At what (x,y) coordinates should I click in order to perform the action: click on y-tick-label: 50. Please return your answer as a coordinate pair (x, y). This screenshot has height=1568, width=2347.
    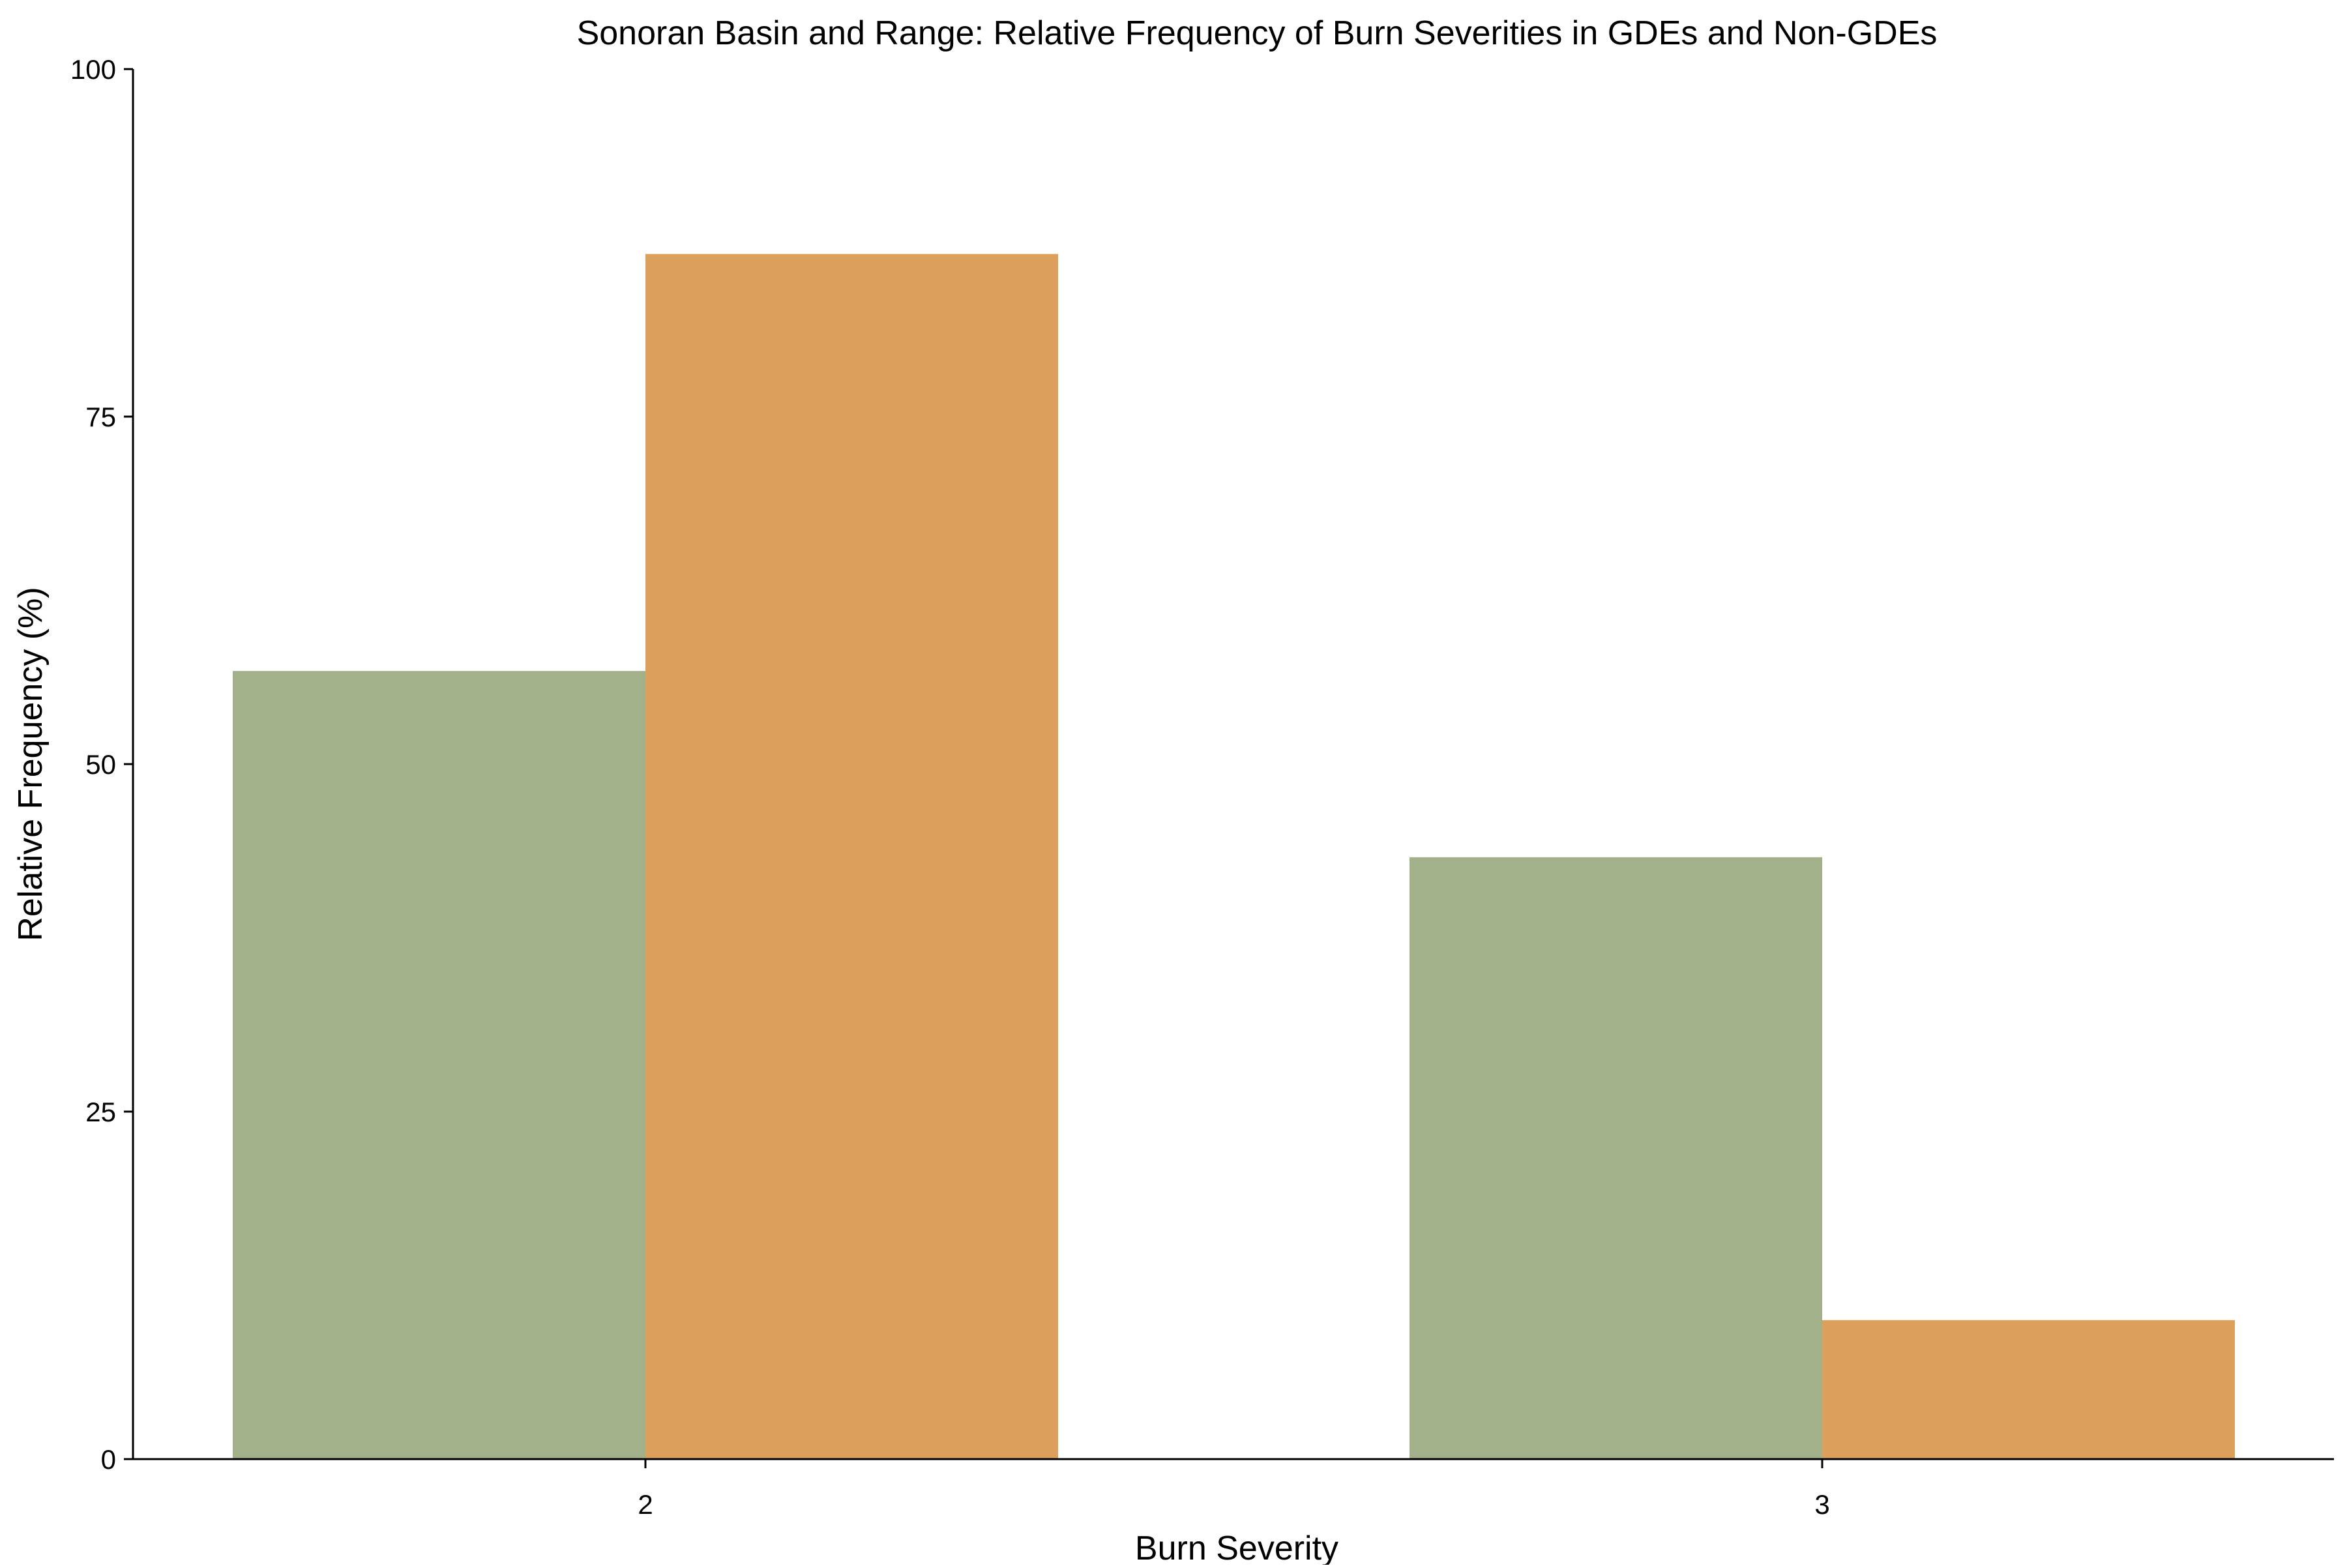
    Looking at the image, I should click on (101, 765).